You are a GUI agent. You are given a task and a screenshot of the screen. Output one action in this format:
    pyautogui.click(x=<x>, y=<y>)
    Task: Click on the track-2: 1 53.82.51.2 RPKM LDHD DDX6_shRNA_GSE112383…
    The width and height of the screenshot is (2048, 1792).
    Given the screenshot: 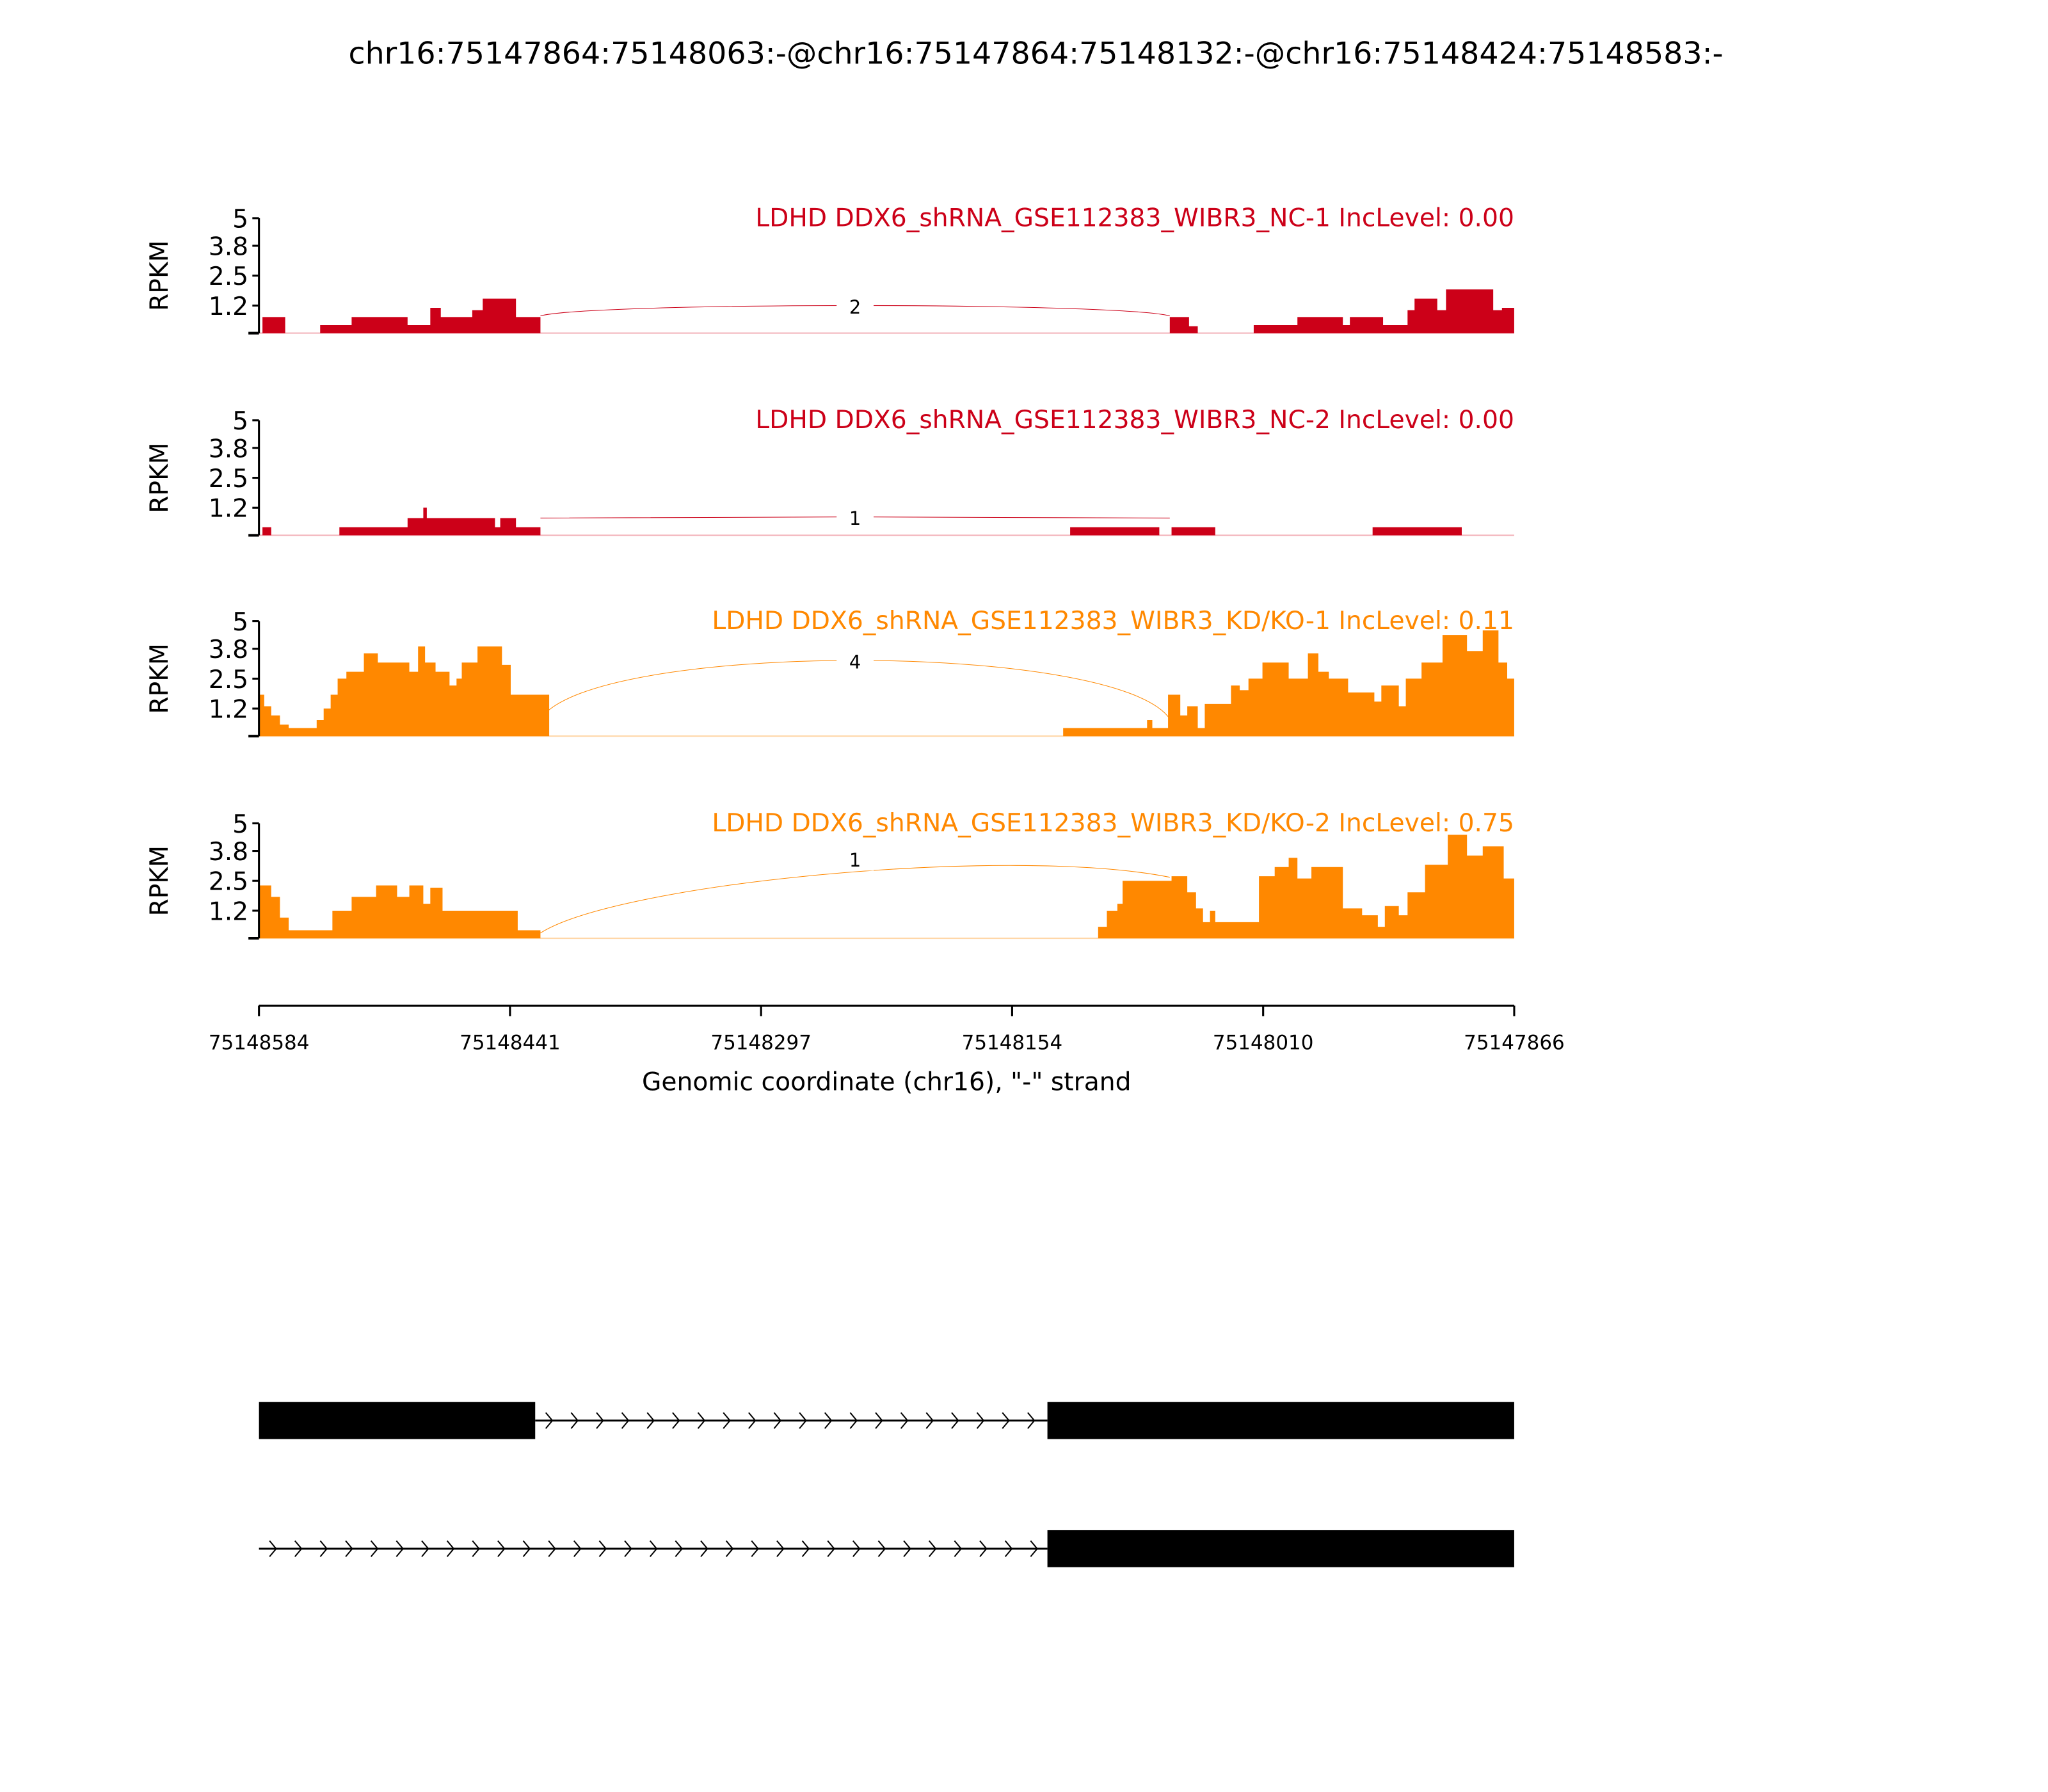 What is the action you would take?
    pyautogui.click(x=829, y=471)
    